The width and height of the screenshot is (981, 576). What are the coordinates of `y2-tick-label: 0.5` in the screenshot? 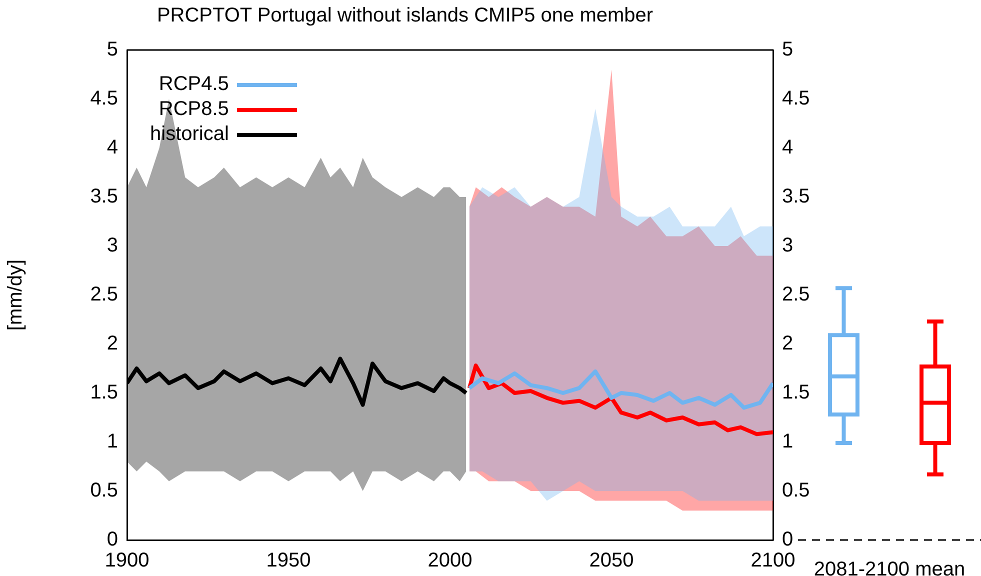 It's located at (796, 491).